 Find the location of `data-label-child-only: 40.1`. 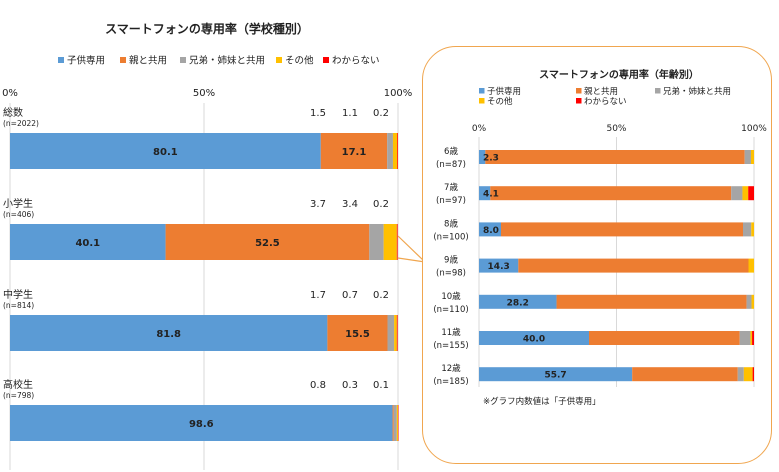

data-label-child-only: 40.1 is located at coordinates (87, 243).